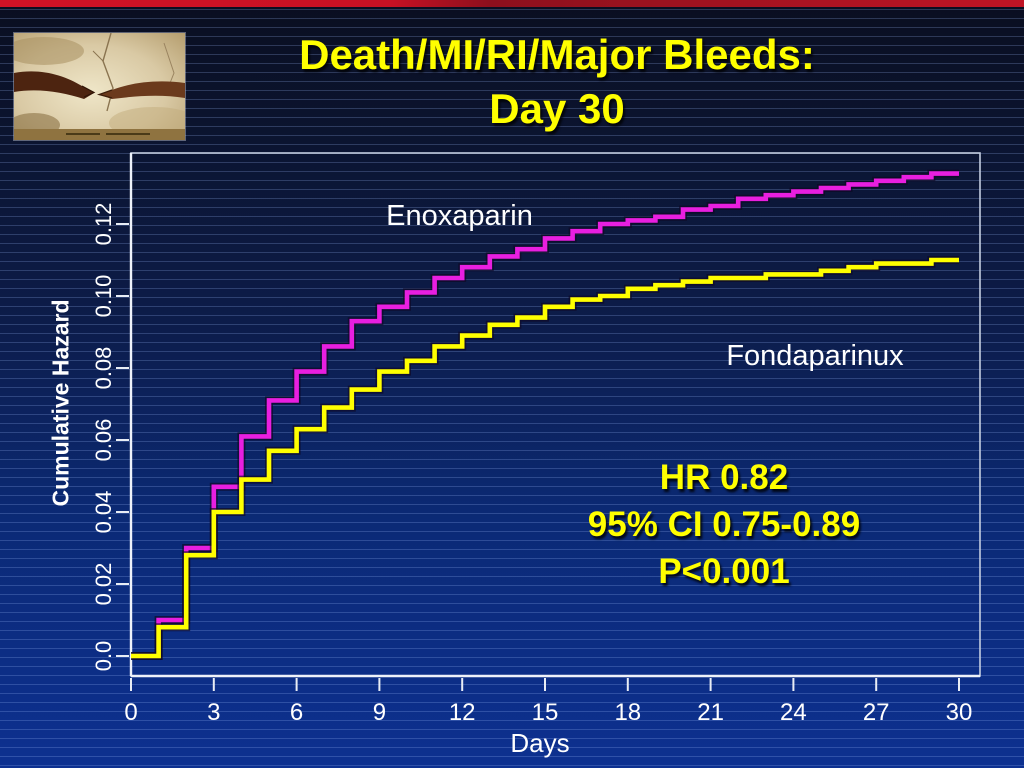 The image size is (1024, 768). Describe the element at coordinates (557, 108) in the screenshot. I see `slide-title-line2: Day 30` at that location.